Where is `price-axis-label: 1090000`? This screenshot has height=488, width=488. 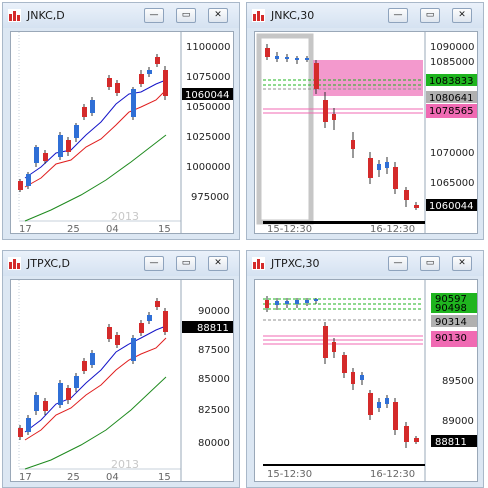
price-axis-label: 1090000 is located at coordinates (452, 47).